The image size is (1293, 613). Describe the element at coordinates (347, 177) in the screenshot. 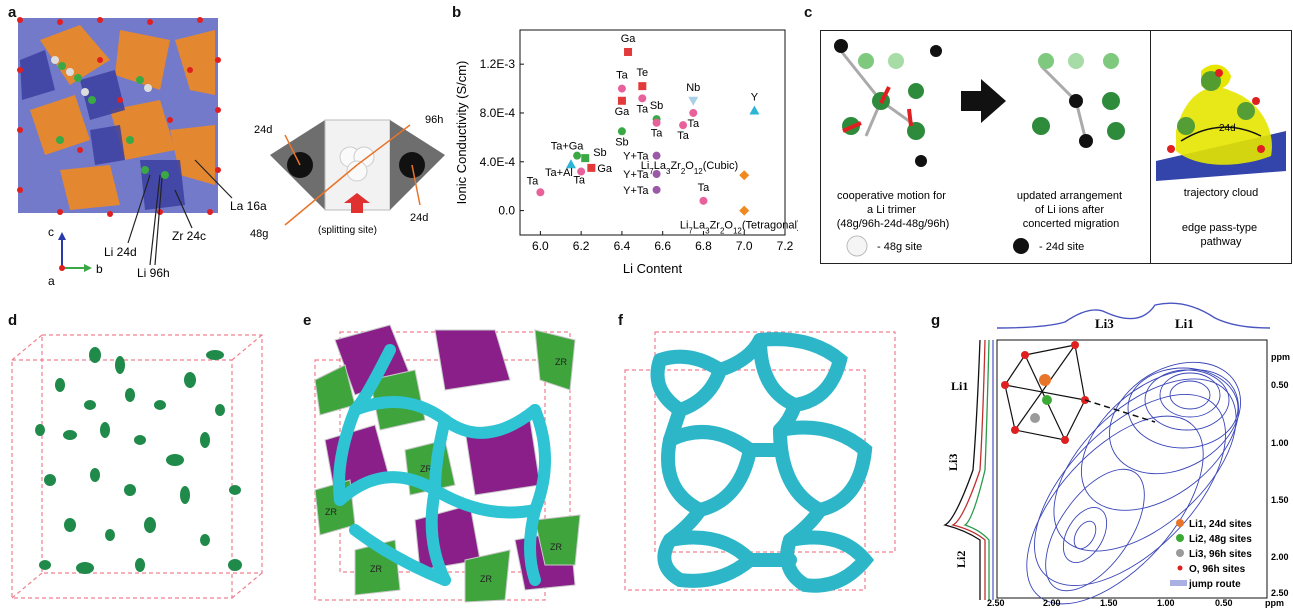

I see `splitting-site-diagram: 24d 96h 24d 48g (splitting site)` at that location.